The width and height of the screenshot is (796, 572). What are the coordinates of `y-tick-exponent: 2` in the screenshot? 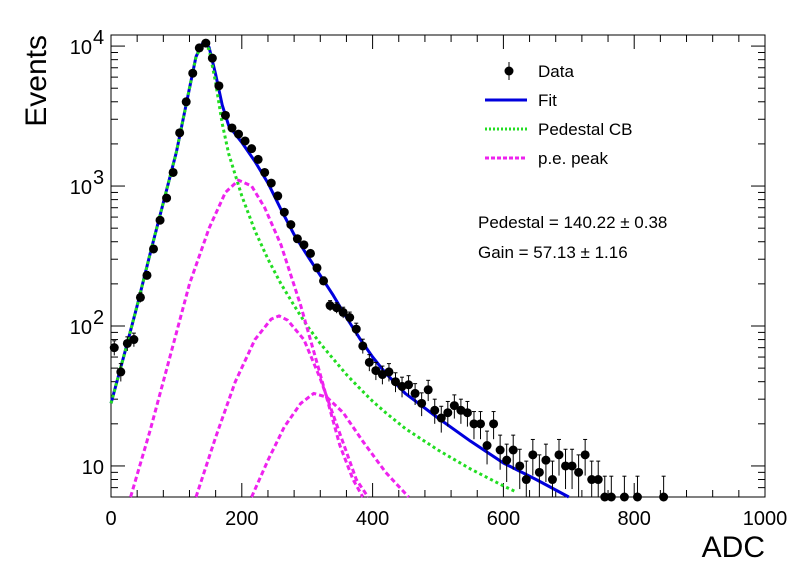 It's located at (98, 318).